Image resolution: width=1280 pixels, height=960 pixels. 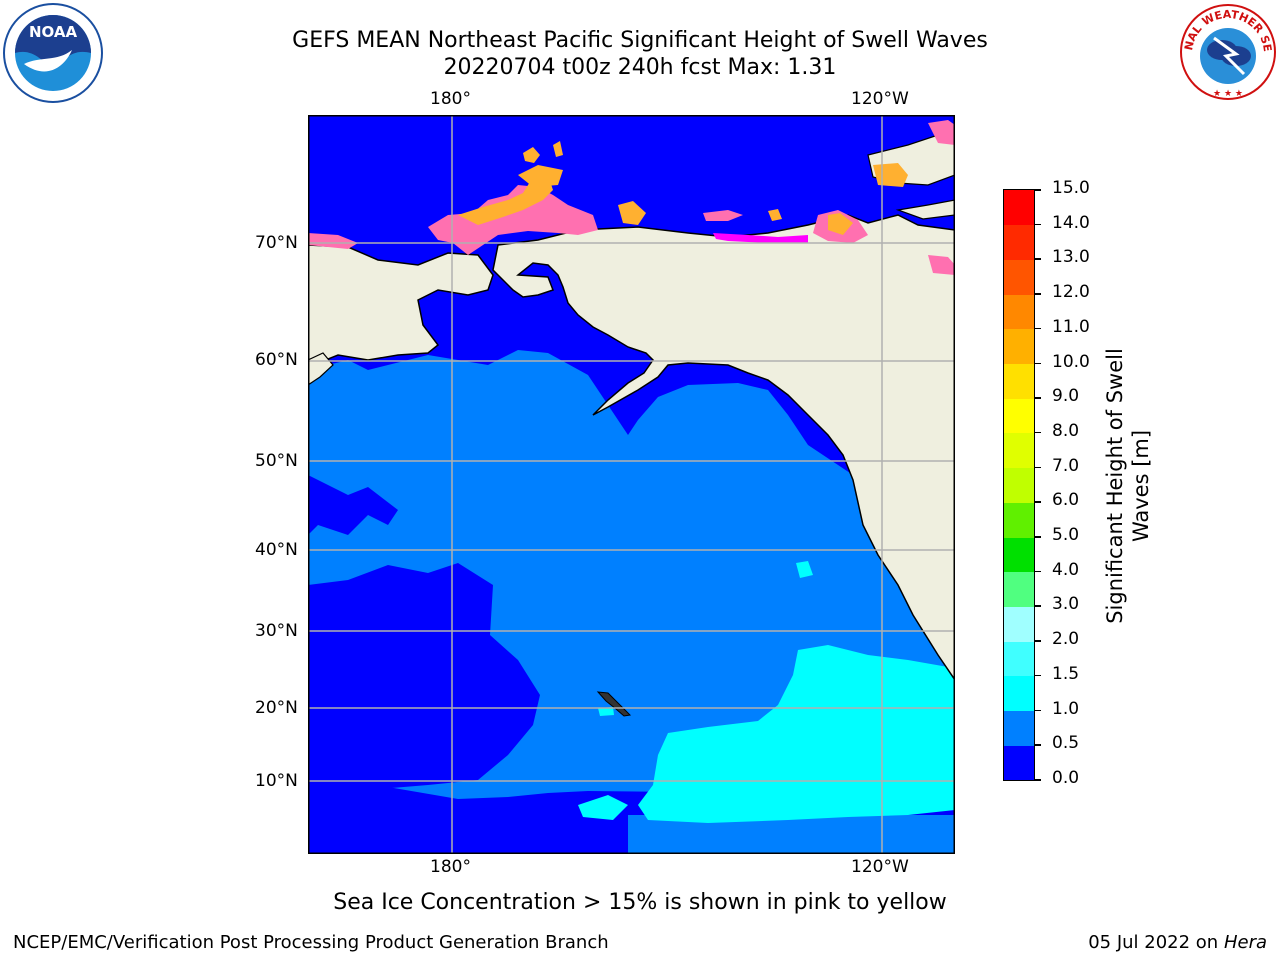 I want to click on sea-ice-beaufort, so click(x=760, y=238).